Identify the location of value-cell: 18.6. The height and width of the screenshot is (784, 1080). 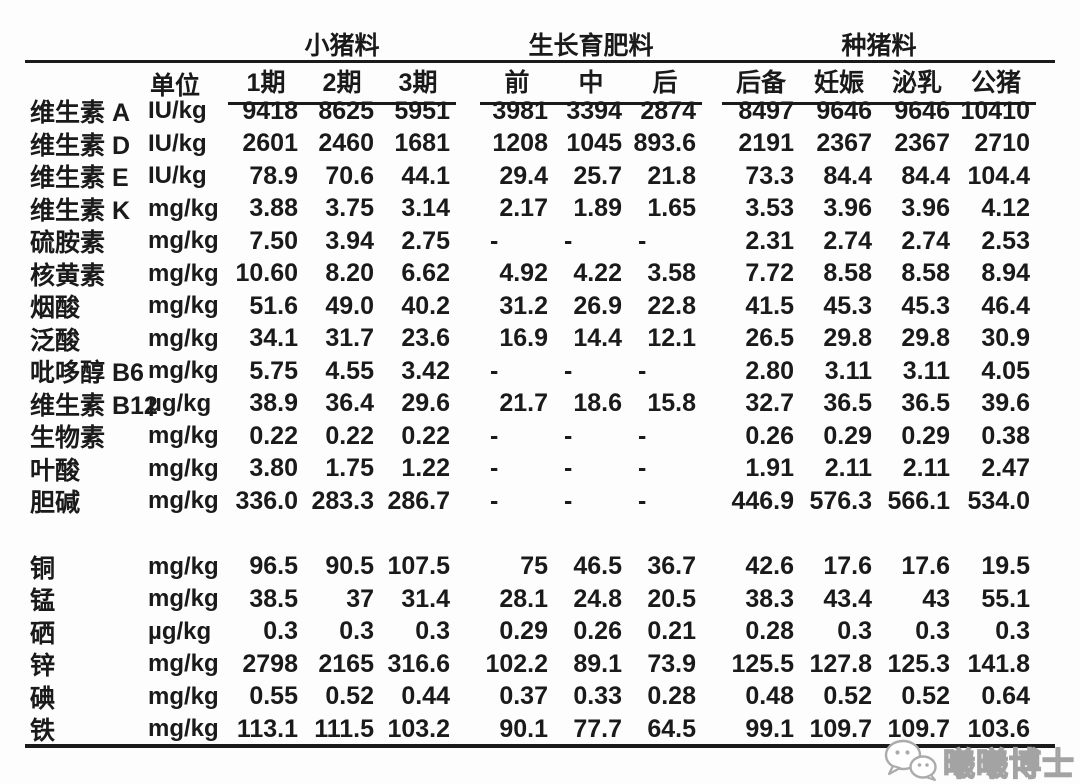
(597, 403).